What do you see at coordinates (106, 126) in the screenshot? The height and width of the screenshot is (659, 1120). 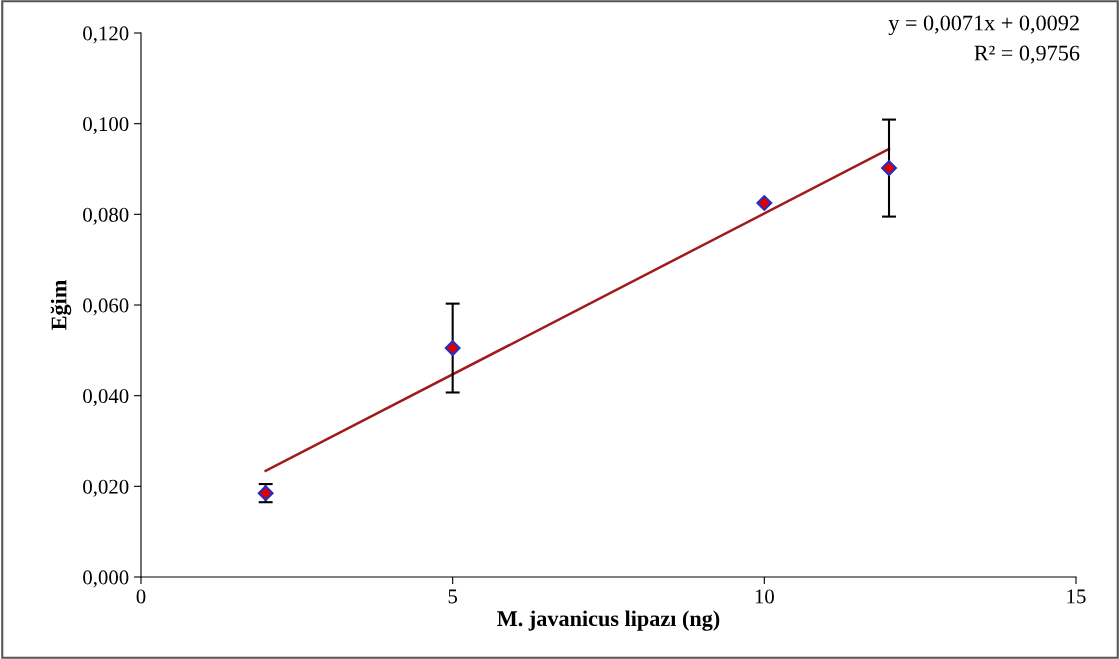 I see `y-tick-label: 0,100` at bounding box center [106, 126].